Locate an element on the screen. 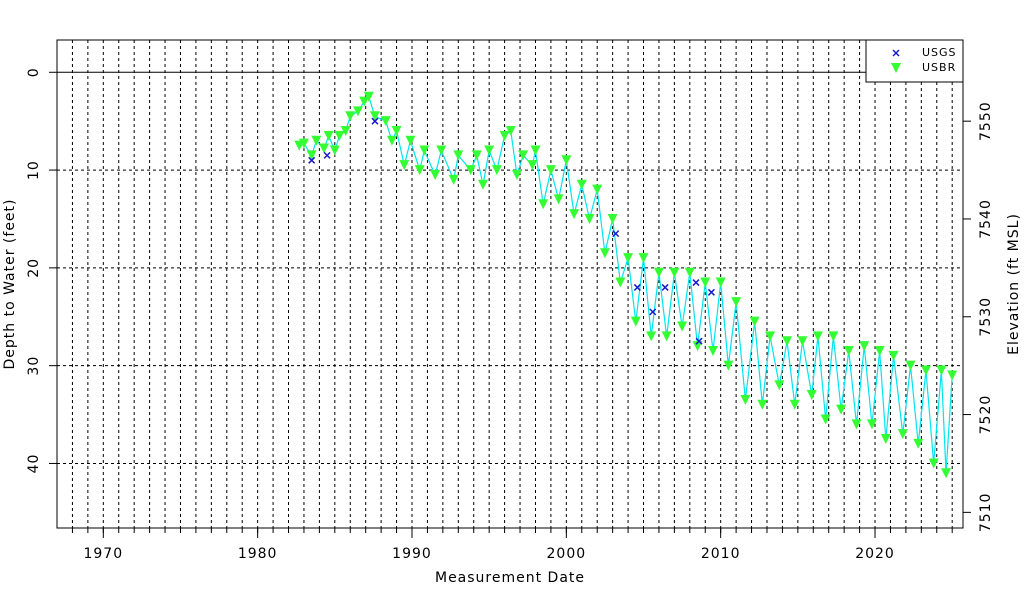 The height and width of the screenshot is (604, 1024). x-tick-label: 2000 is located at coordinates (567, 554).